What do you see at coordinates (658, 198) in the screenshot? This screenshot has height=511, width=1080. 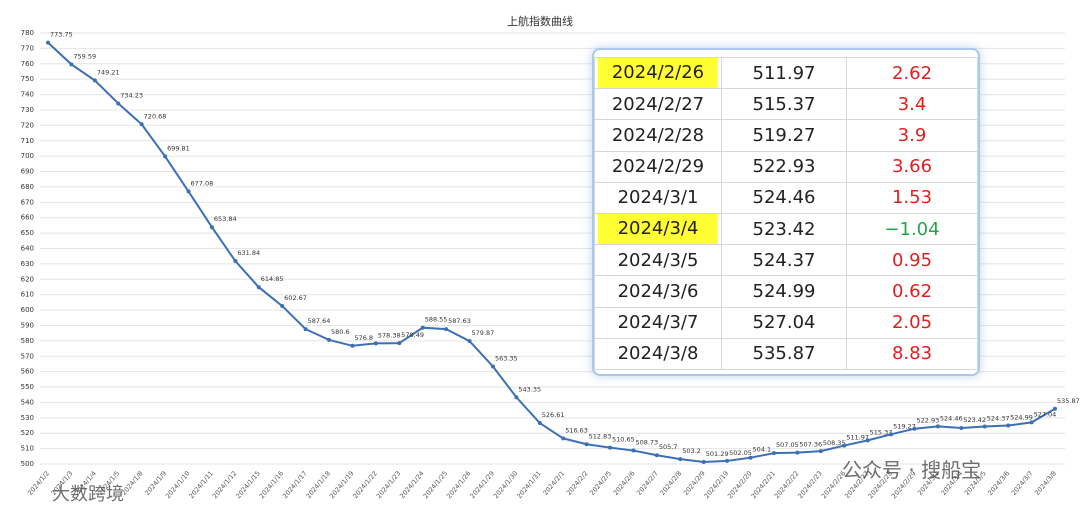 I see `cell-text: 2024/3/1` at bounding box center [658, 198].